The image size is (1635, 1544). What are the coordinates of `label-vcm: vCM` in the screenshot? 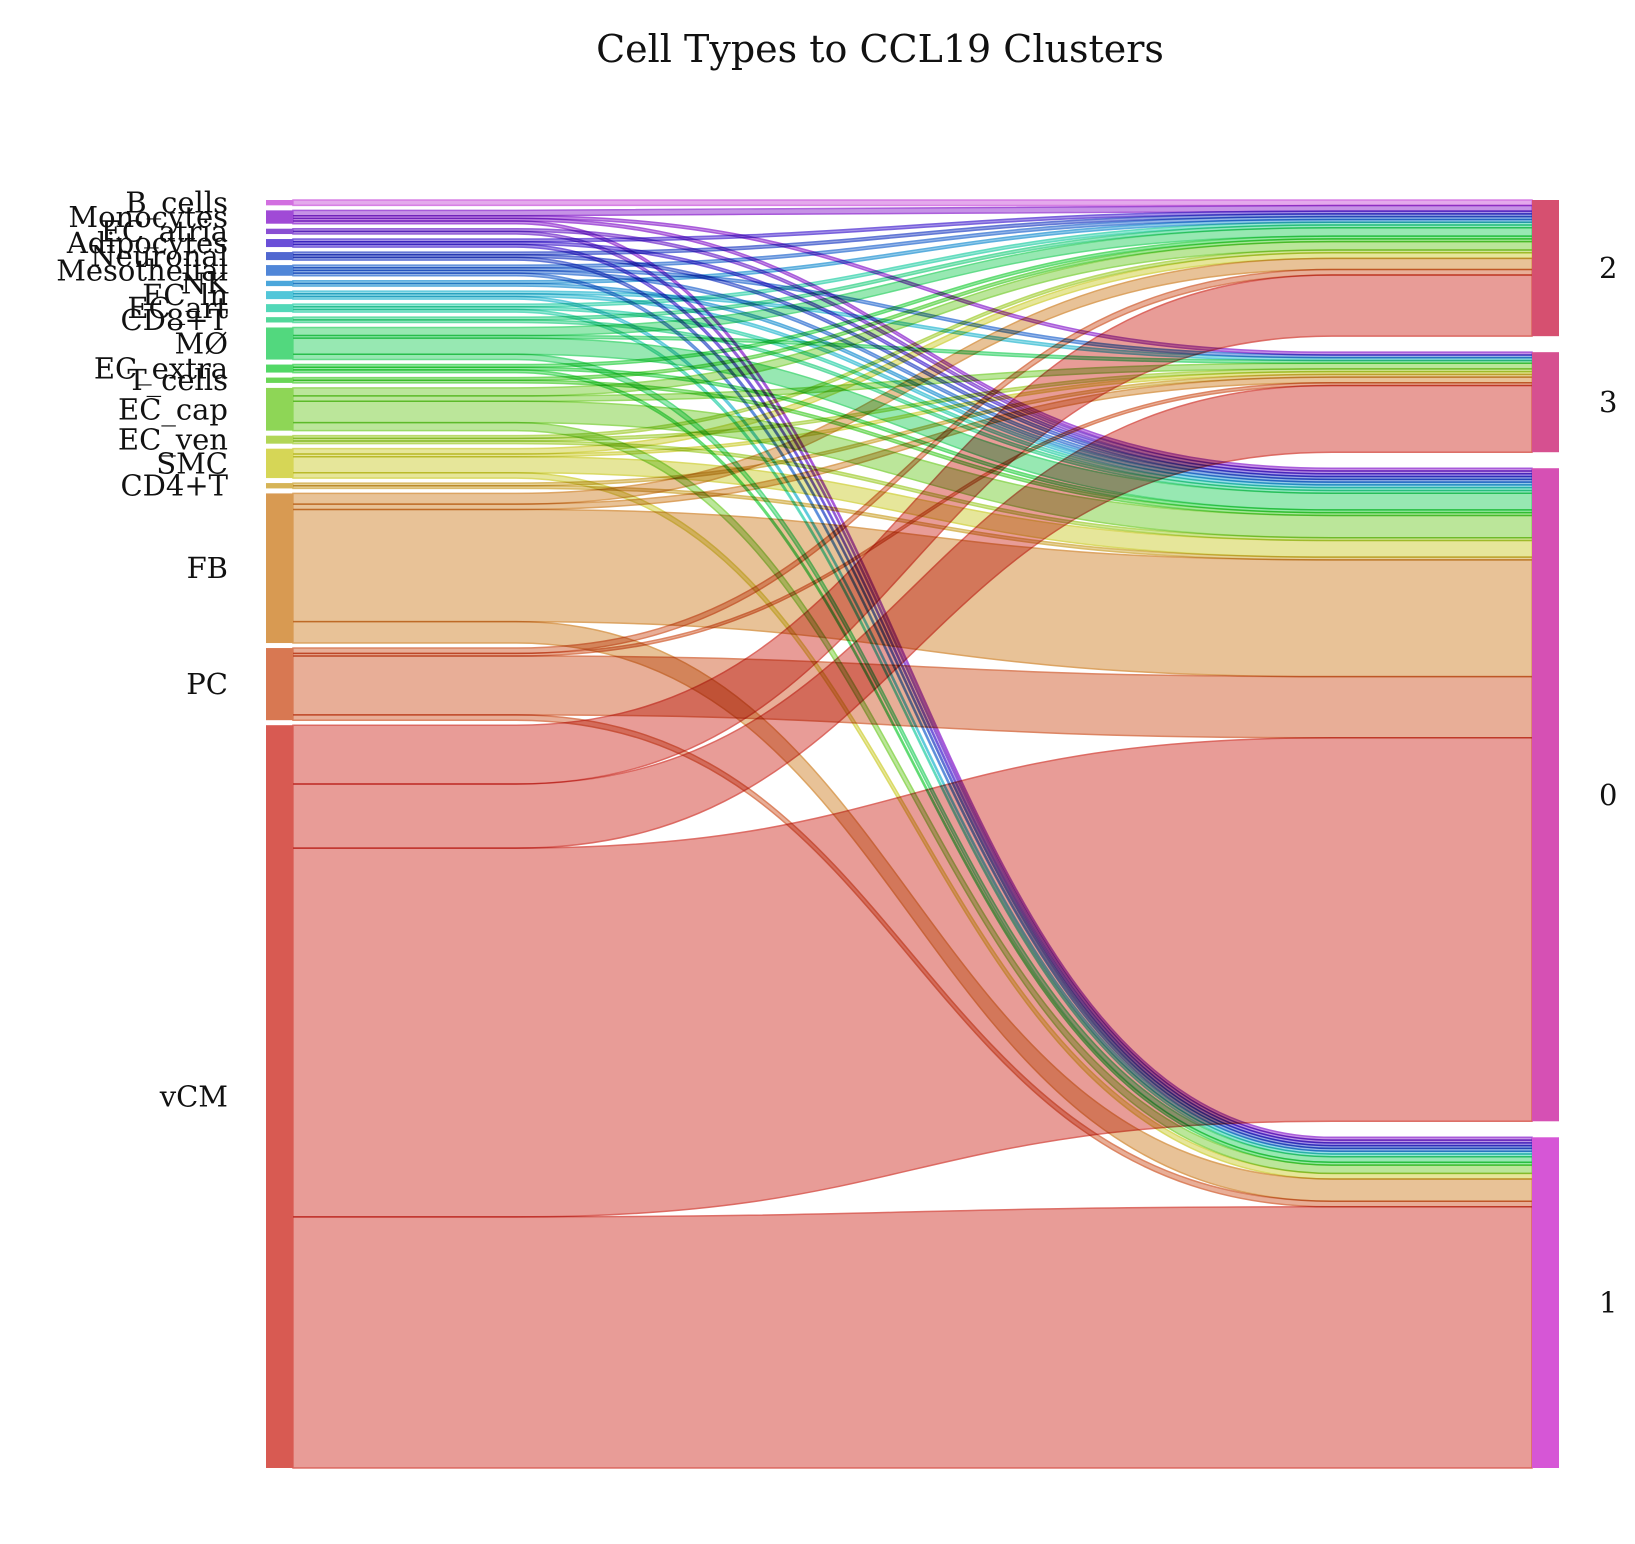 It's located at (193, 1097).